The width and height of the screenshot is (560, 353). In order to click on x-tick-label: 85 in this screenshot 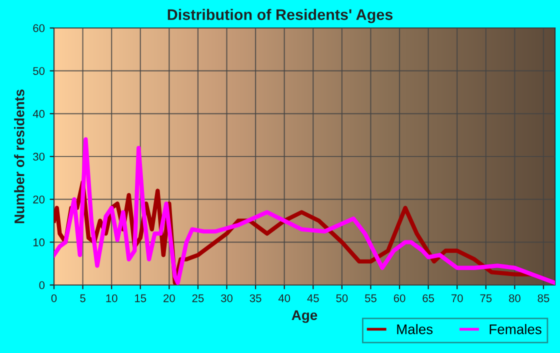, I will do `click(544, 298)`.